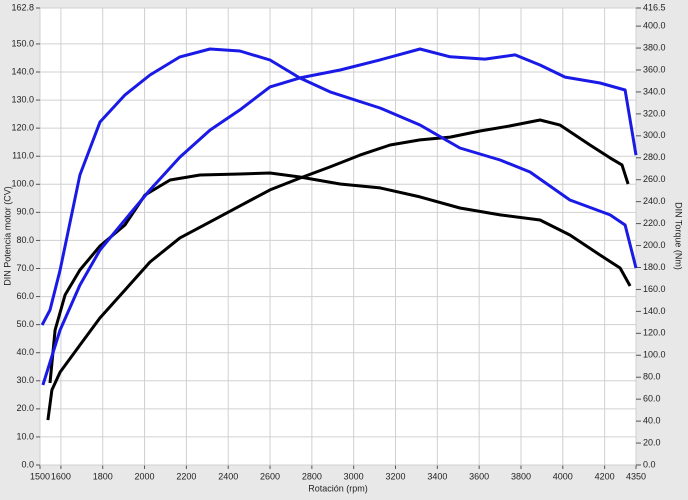 Image resolution: width=688 pixels, height=500 pixels. I want to click on y-tick-label: 50.0, so click(25, 324).